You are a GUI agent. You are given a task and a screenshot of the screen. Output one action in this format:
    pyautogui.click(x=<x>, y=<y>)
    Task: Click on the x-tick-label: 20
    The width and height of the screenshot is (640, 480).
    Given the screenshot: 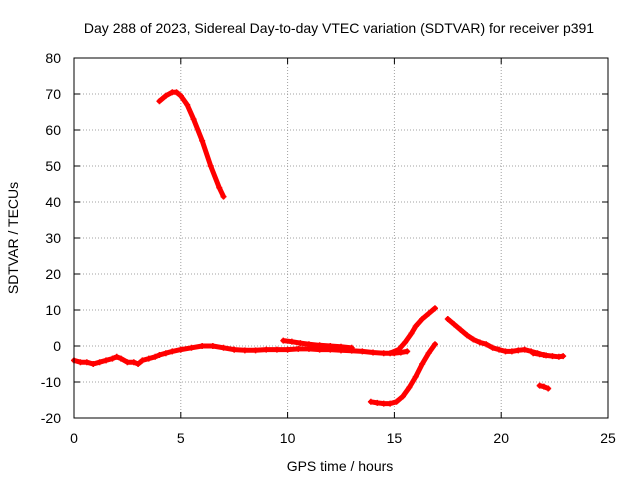 What is the action you would take?
    pyautogui.click(x=501, y=438)
    